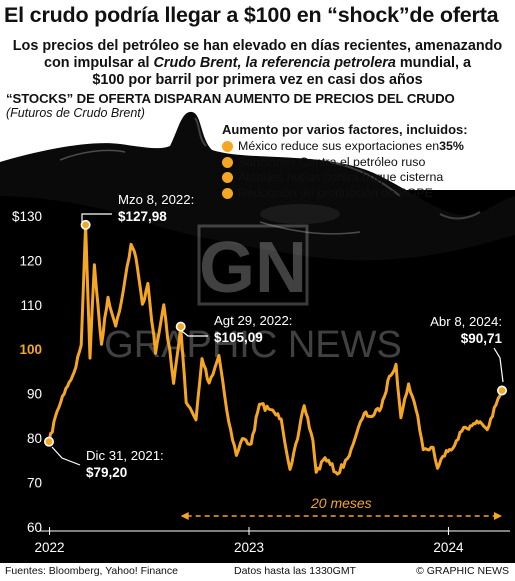 This screenshot has height=581, width=515. I want to click on annotation-value: $127,98, so click(142, 216).